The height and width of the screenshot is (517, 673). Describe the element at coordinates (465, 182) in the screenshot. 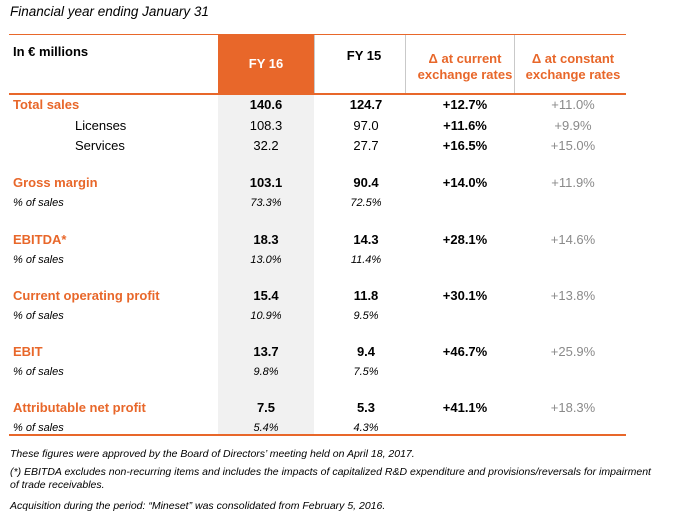

I see `cell-current-rates: +14.0%` at that location.